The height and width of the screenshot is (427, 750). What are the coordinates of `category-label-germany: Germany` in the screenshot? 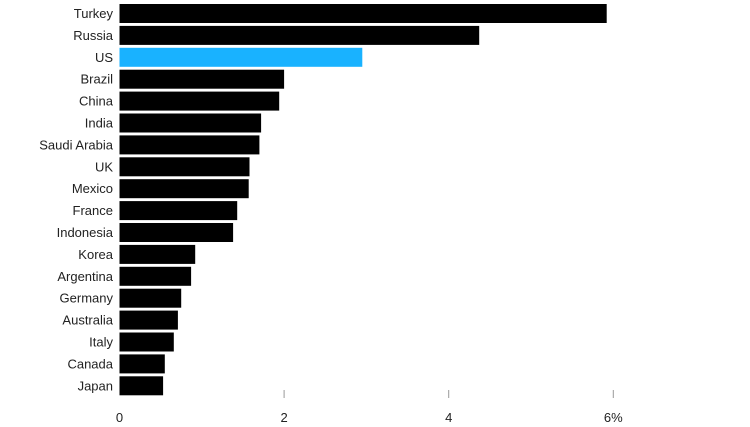 It's located at (87, 298).